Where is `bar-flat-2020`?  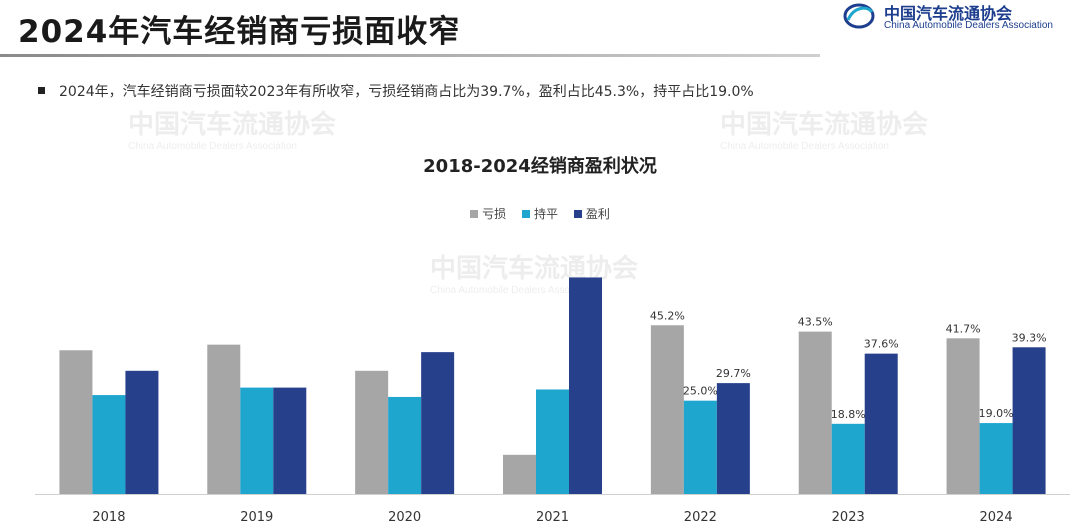
bar-flat-2020 is located at coordinates (405, 445).